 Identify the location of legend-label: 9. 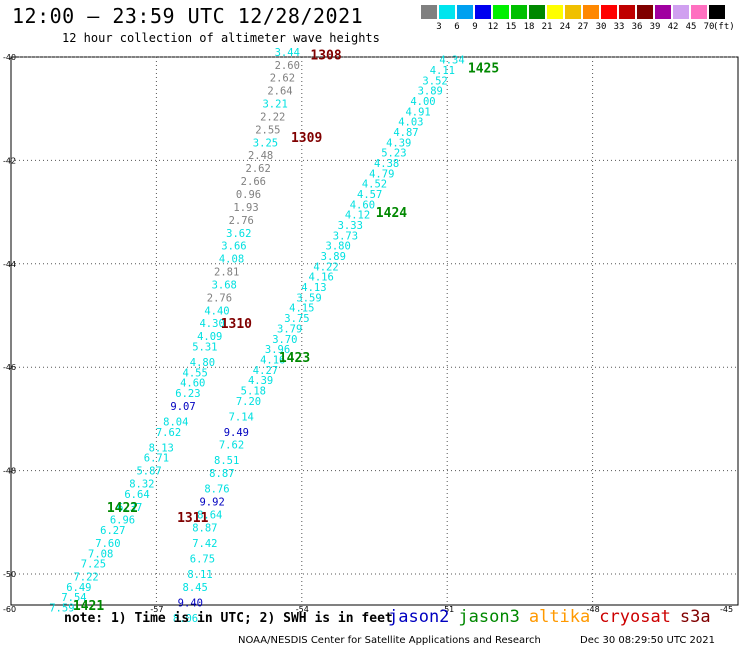
(475, 27).